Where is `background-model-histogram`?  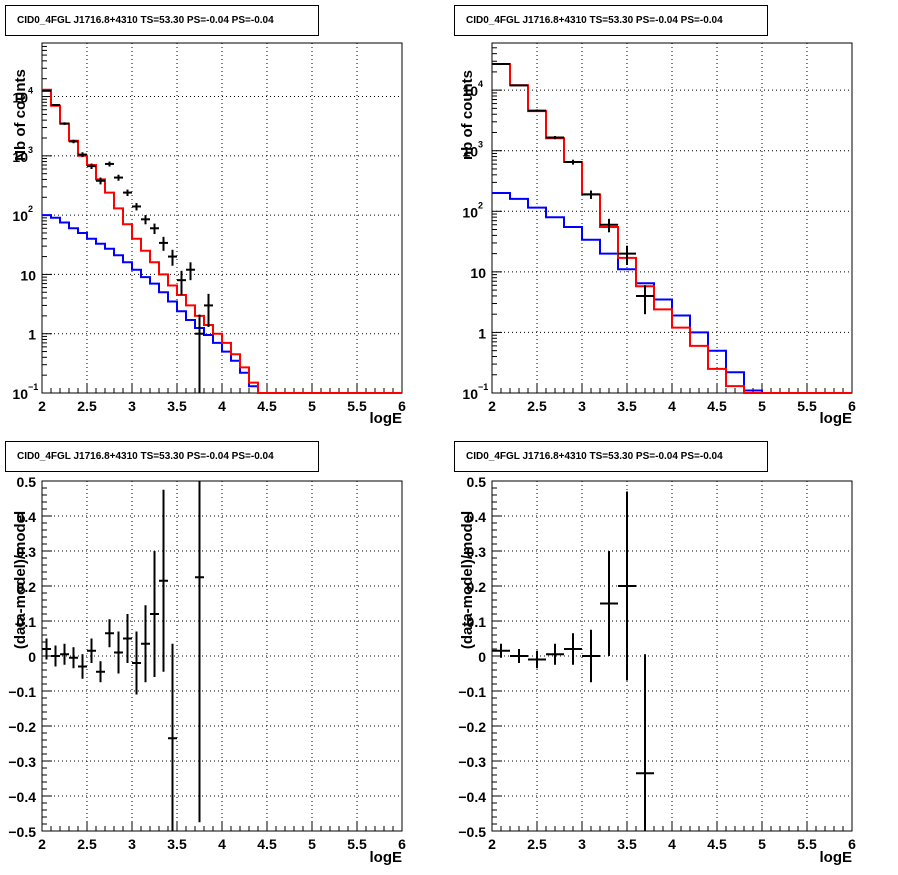 background-model-histogram is located at coordinates (222, 304).